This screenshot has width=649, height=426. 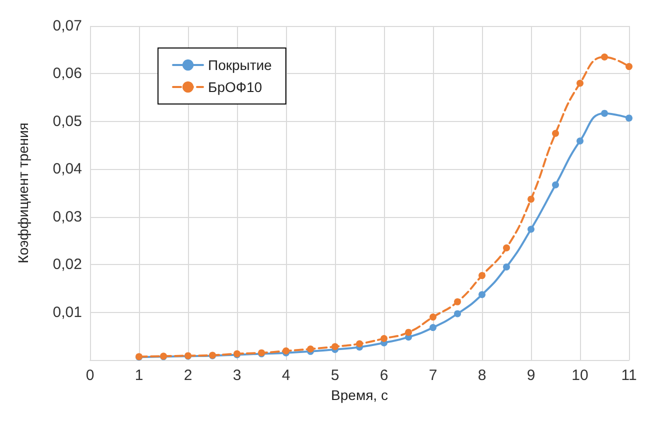 I want to click on x-tick-label: 2, so click(x=188, y=375).